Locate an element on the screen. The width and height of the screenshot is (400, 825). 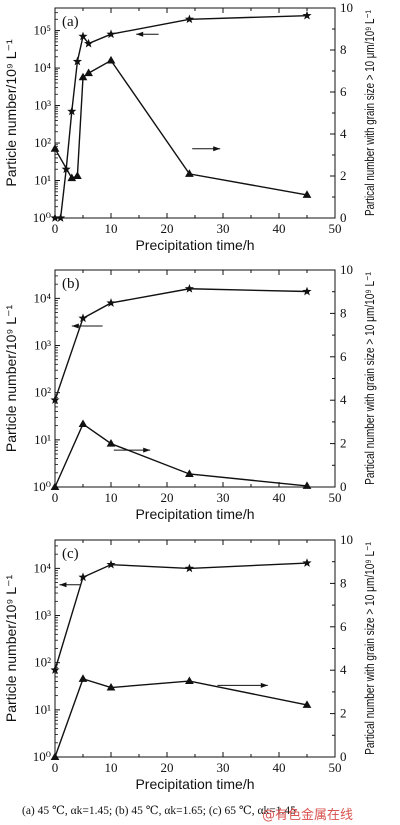
panel-label: (a) is located at coordinates (70, 22).